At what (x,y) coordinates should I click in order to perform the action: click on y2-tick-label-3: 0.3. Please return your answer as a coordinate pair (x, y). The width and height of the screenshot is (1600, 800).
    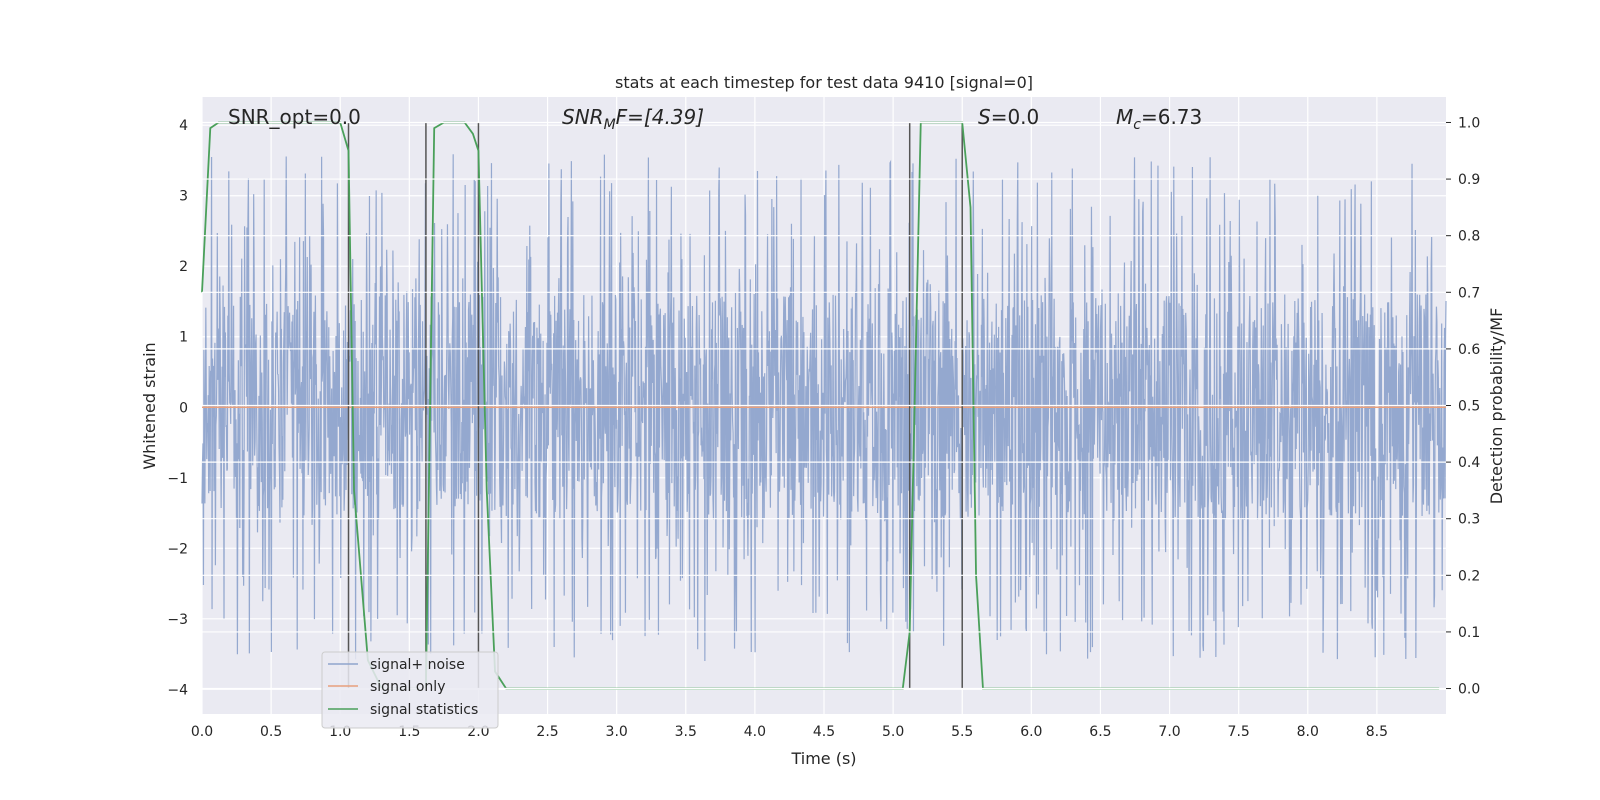
    Looking at the image, I should click on (1469, 520).